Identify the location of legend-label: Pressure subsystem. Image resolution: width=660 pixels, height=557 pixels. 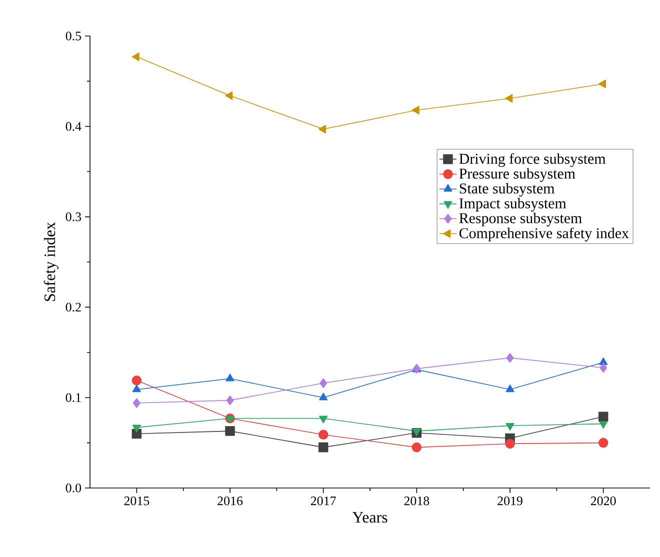
(517, 175).